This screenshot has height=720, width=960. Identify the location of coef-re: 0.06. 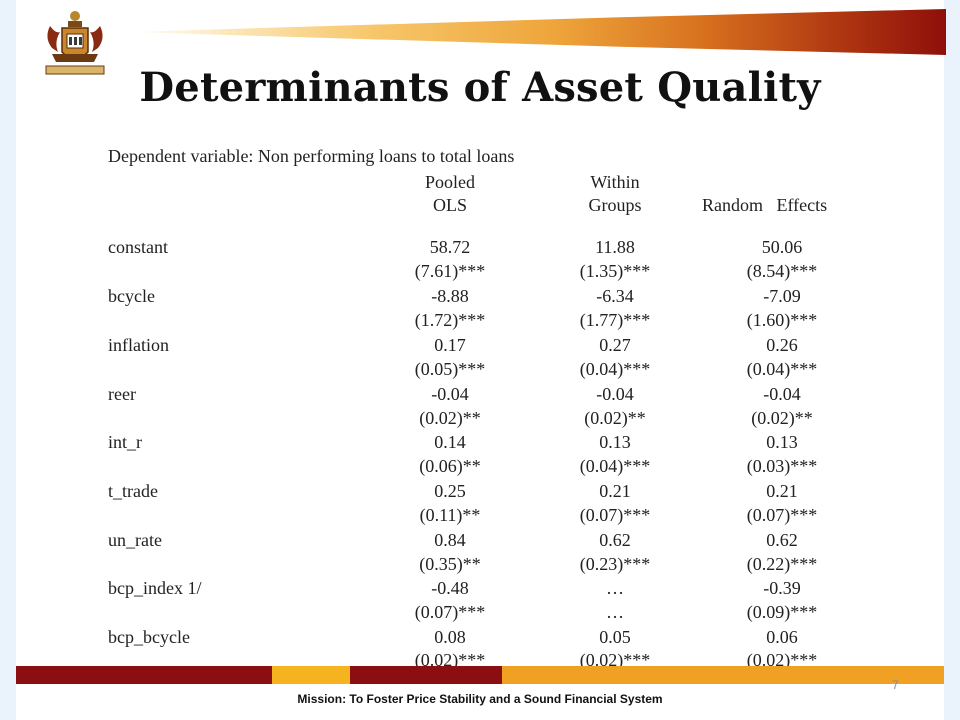
(782, 637).